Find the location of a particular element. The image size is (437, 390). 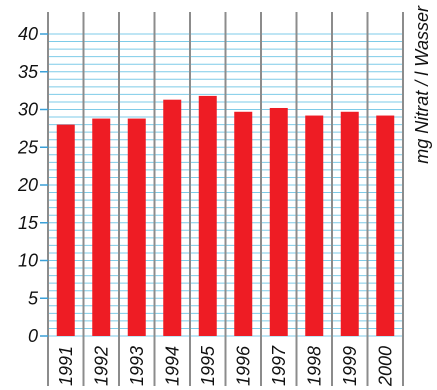

bar-1992 is located at coordinates (101, 227).